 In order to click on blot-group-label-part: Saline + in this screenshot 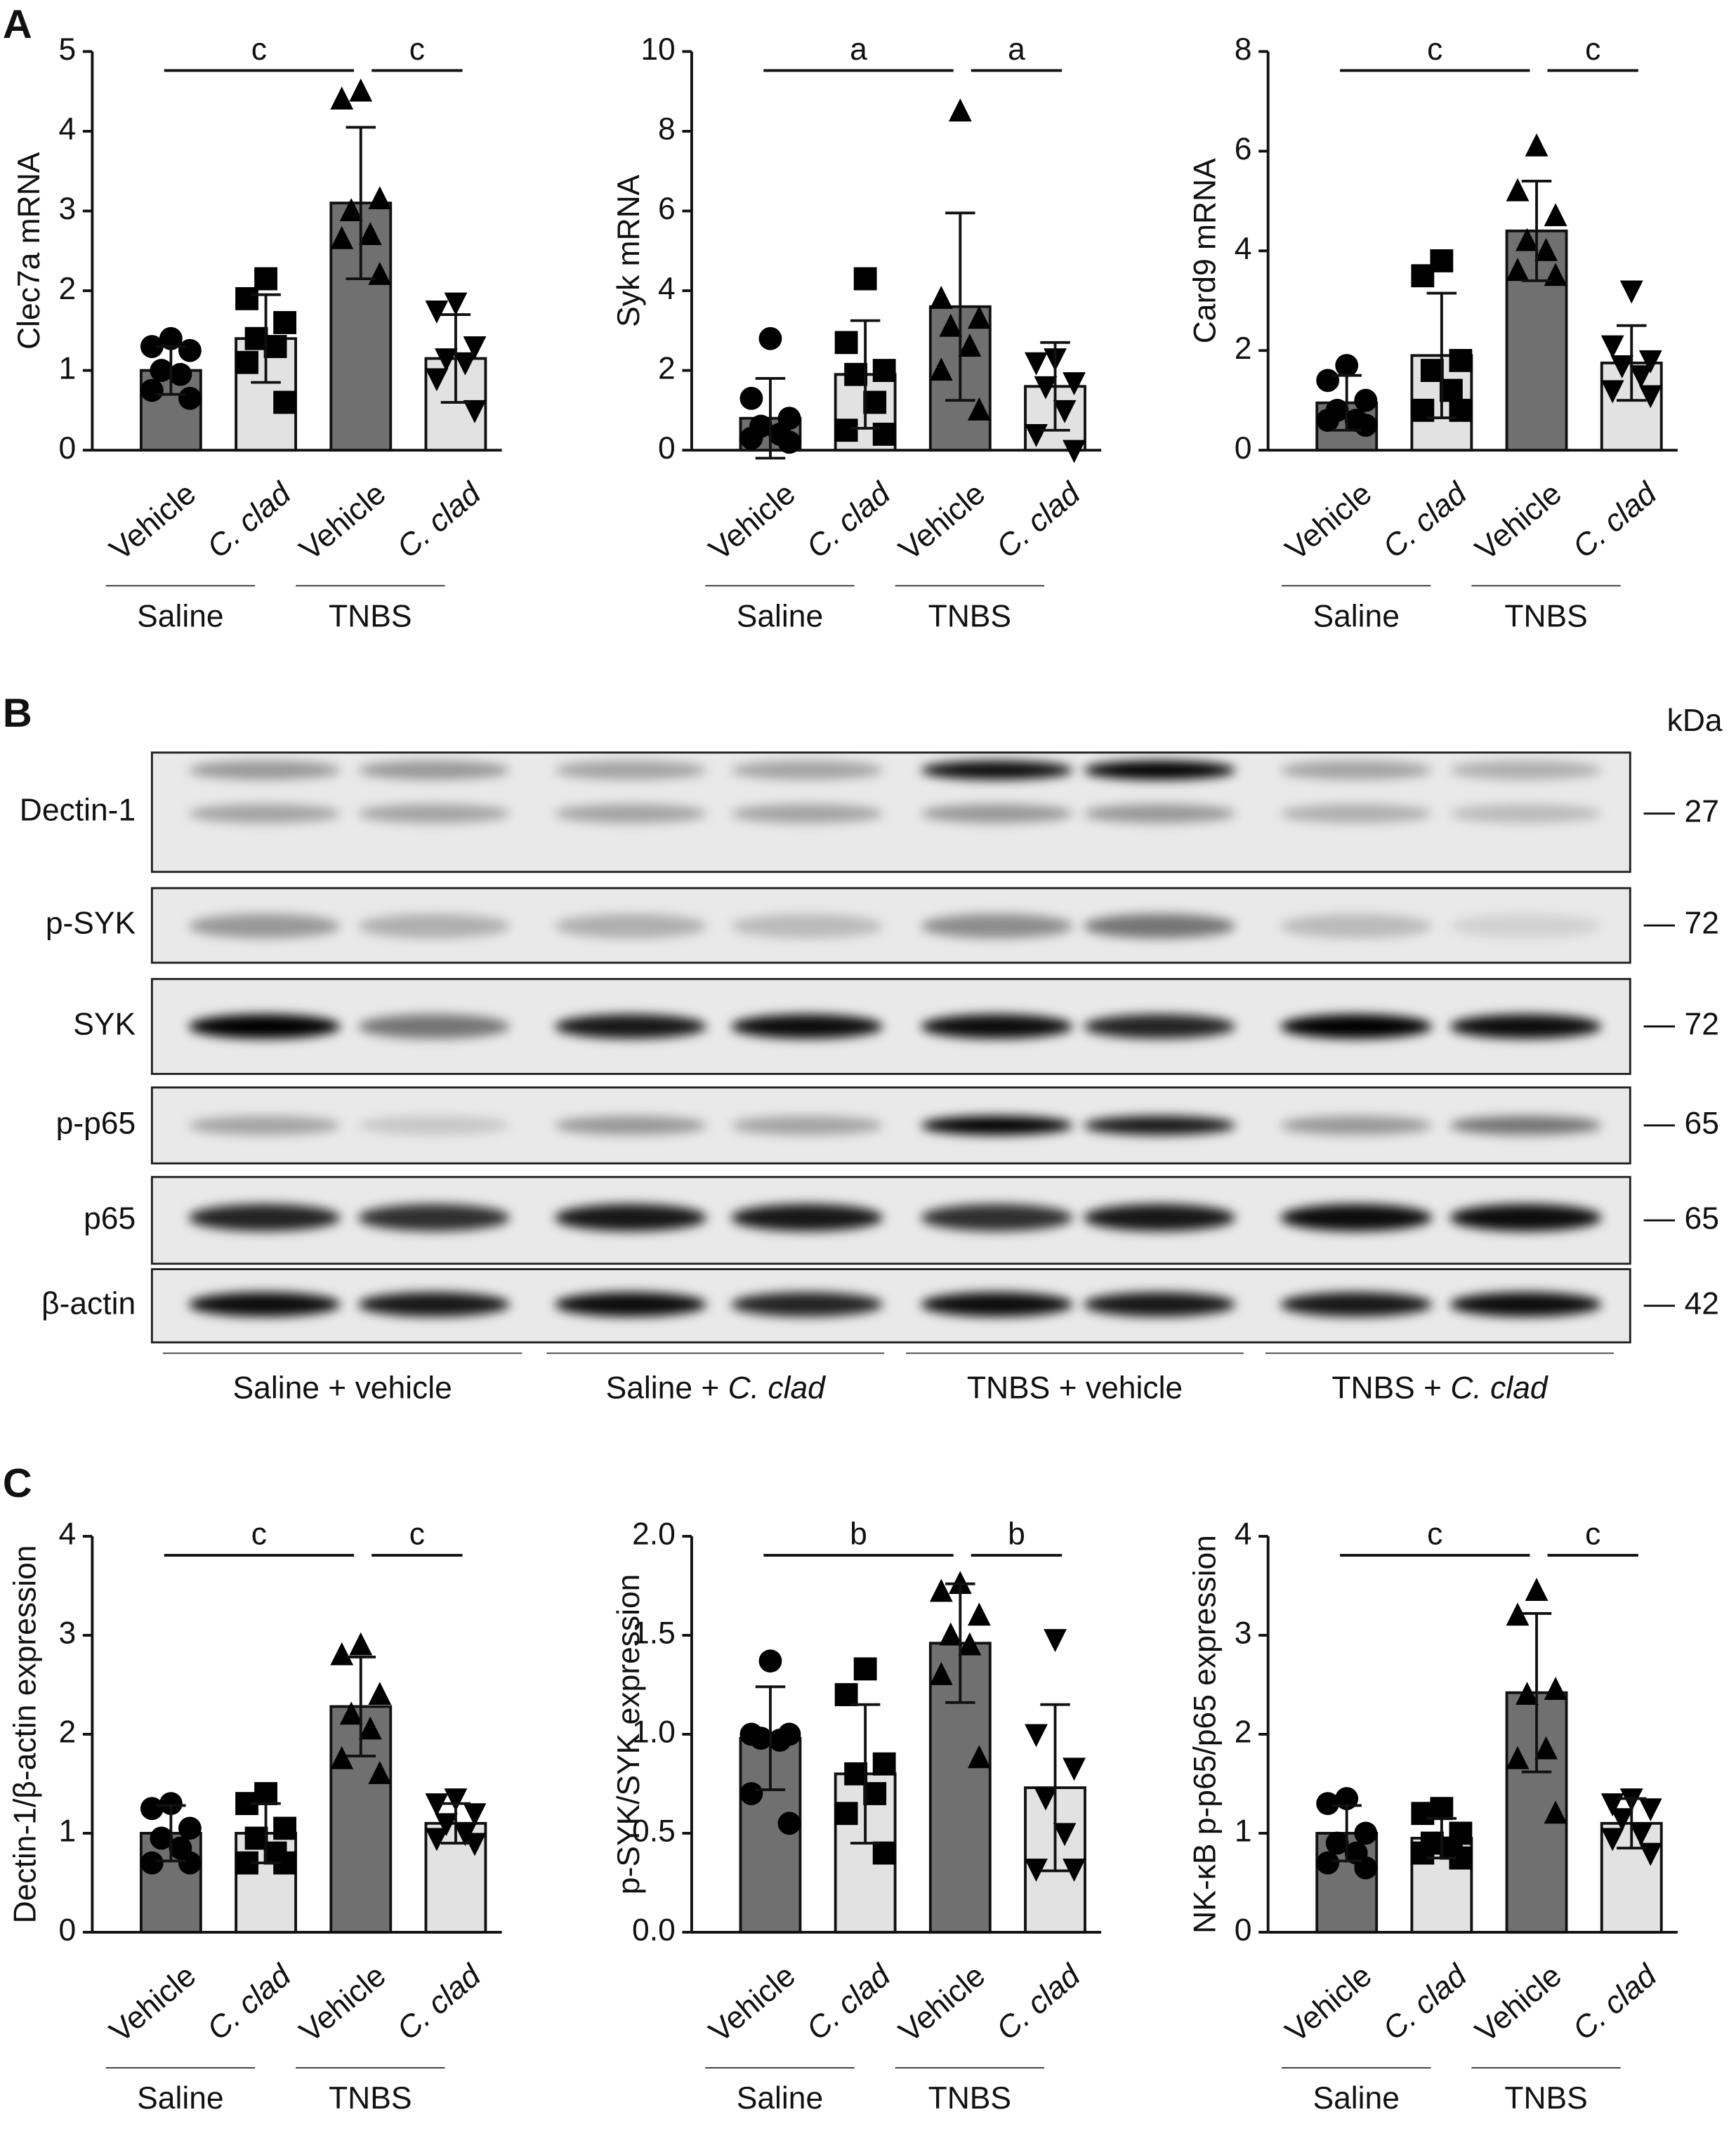, I will do `click(667, 1388)`.